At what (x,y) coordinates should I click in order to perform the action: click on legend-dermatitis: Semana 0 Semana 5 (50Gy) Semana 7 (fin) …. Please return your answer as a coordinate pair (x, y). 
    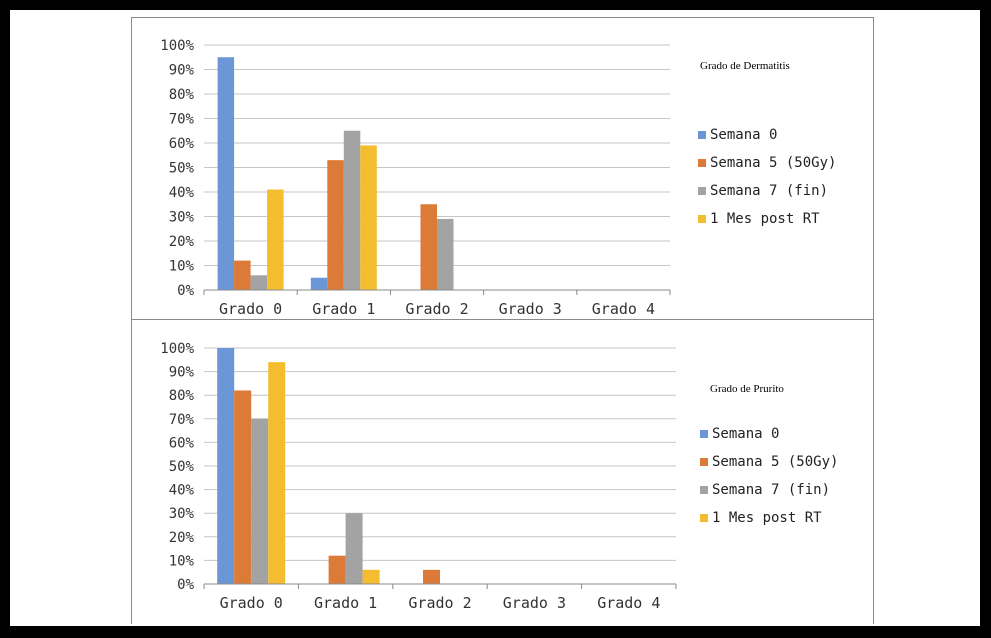
    Looking at the image, I should click on (767, 177).